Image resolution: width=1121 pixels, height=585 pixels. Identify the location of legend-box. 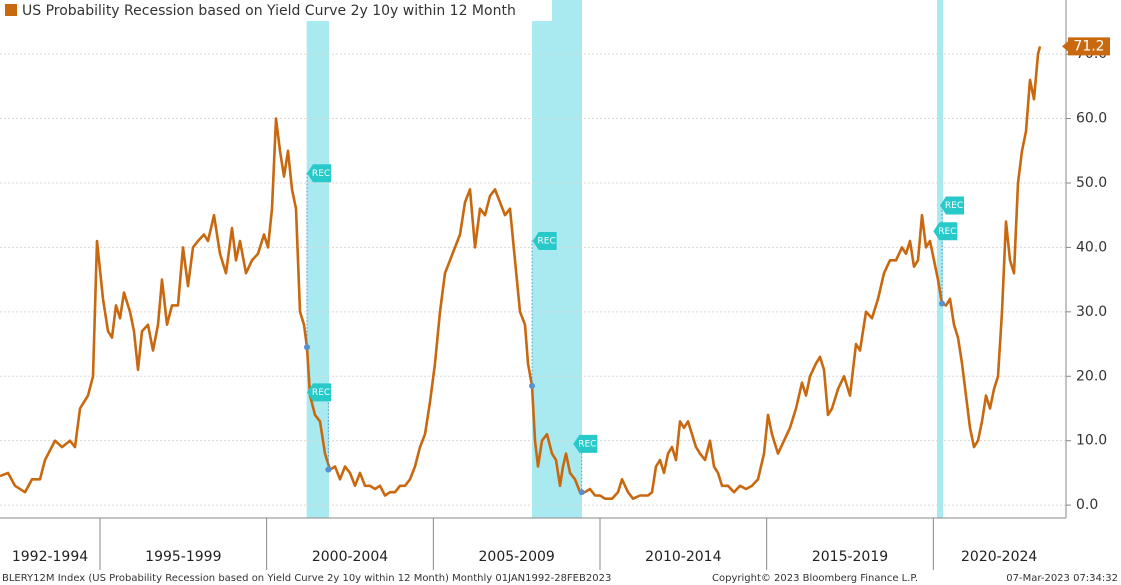
(276, 10).